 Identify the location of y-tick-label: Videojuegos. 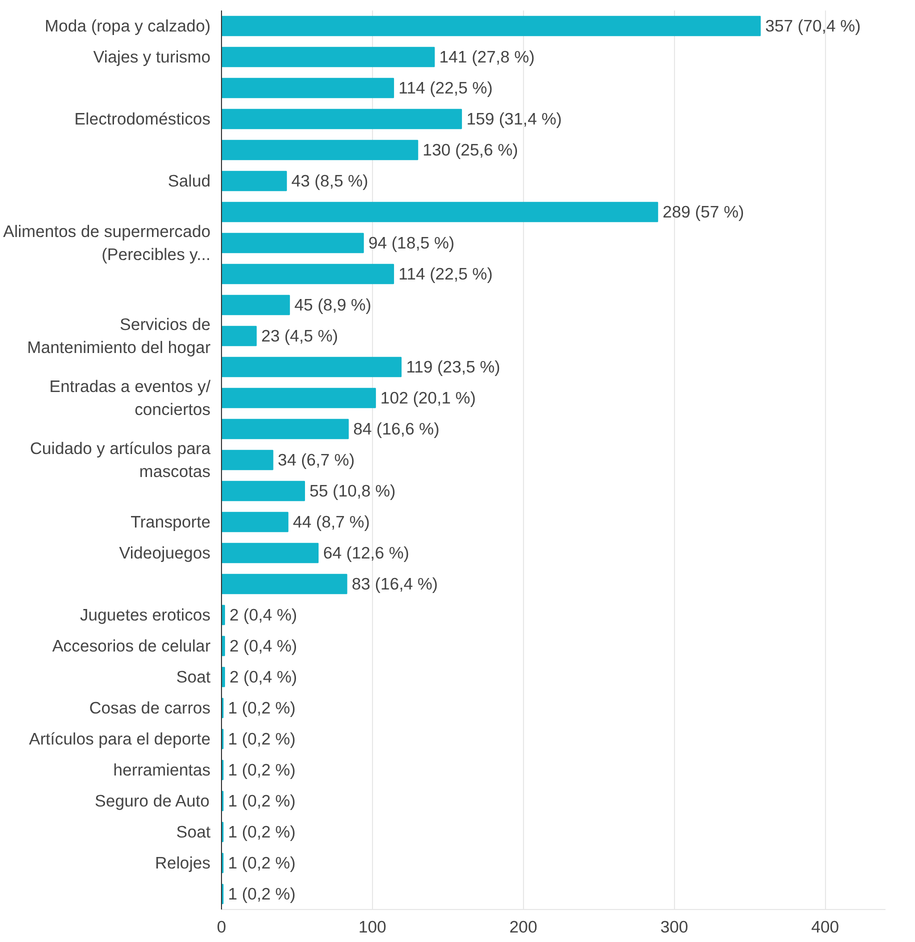
(165, 553).